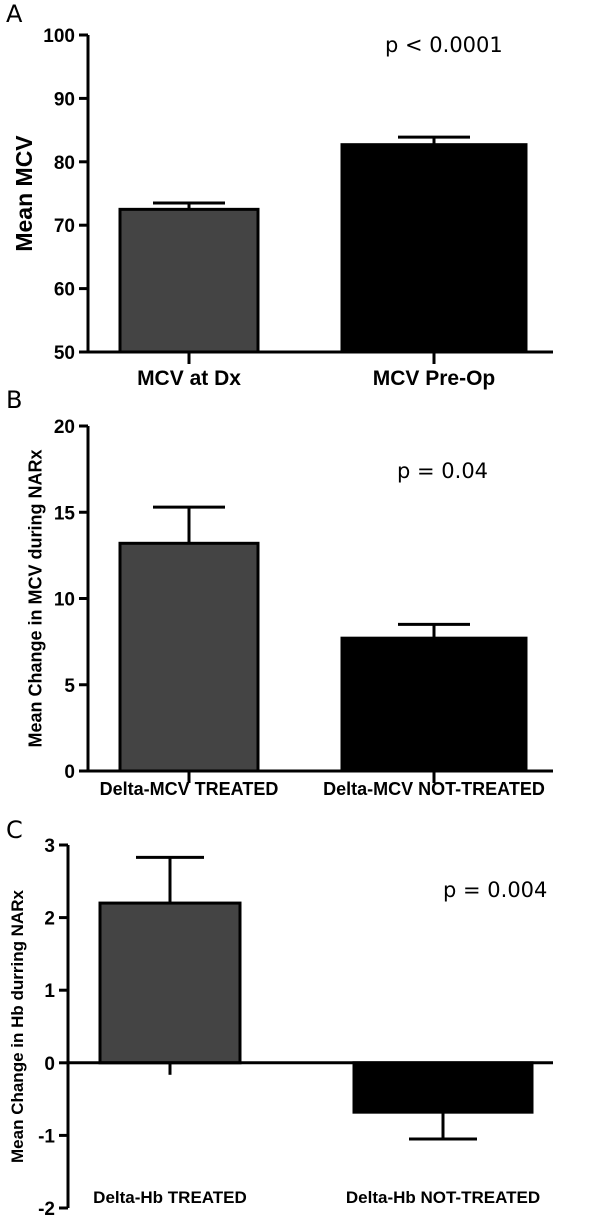 The width and height of the screenshot is (595, 1222). What do you see at coordinates (64, 290) in the screenshot?
I see `y-tick-label: 60` at bounding box center [64, 290].